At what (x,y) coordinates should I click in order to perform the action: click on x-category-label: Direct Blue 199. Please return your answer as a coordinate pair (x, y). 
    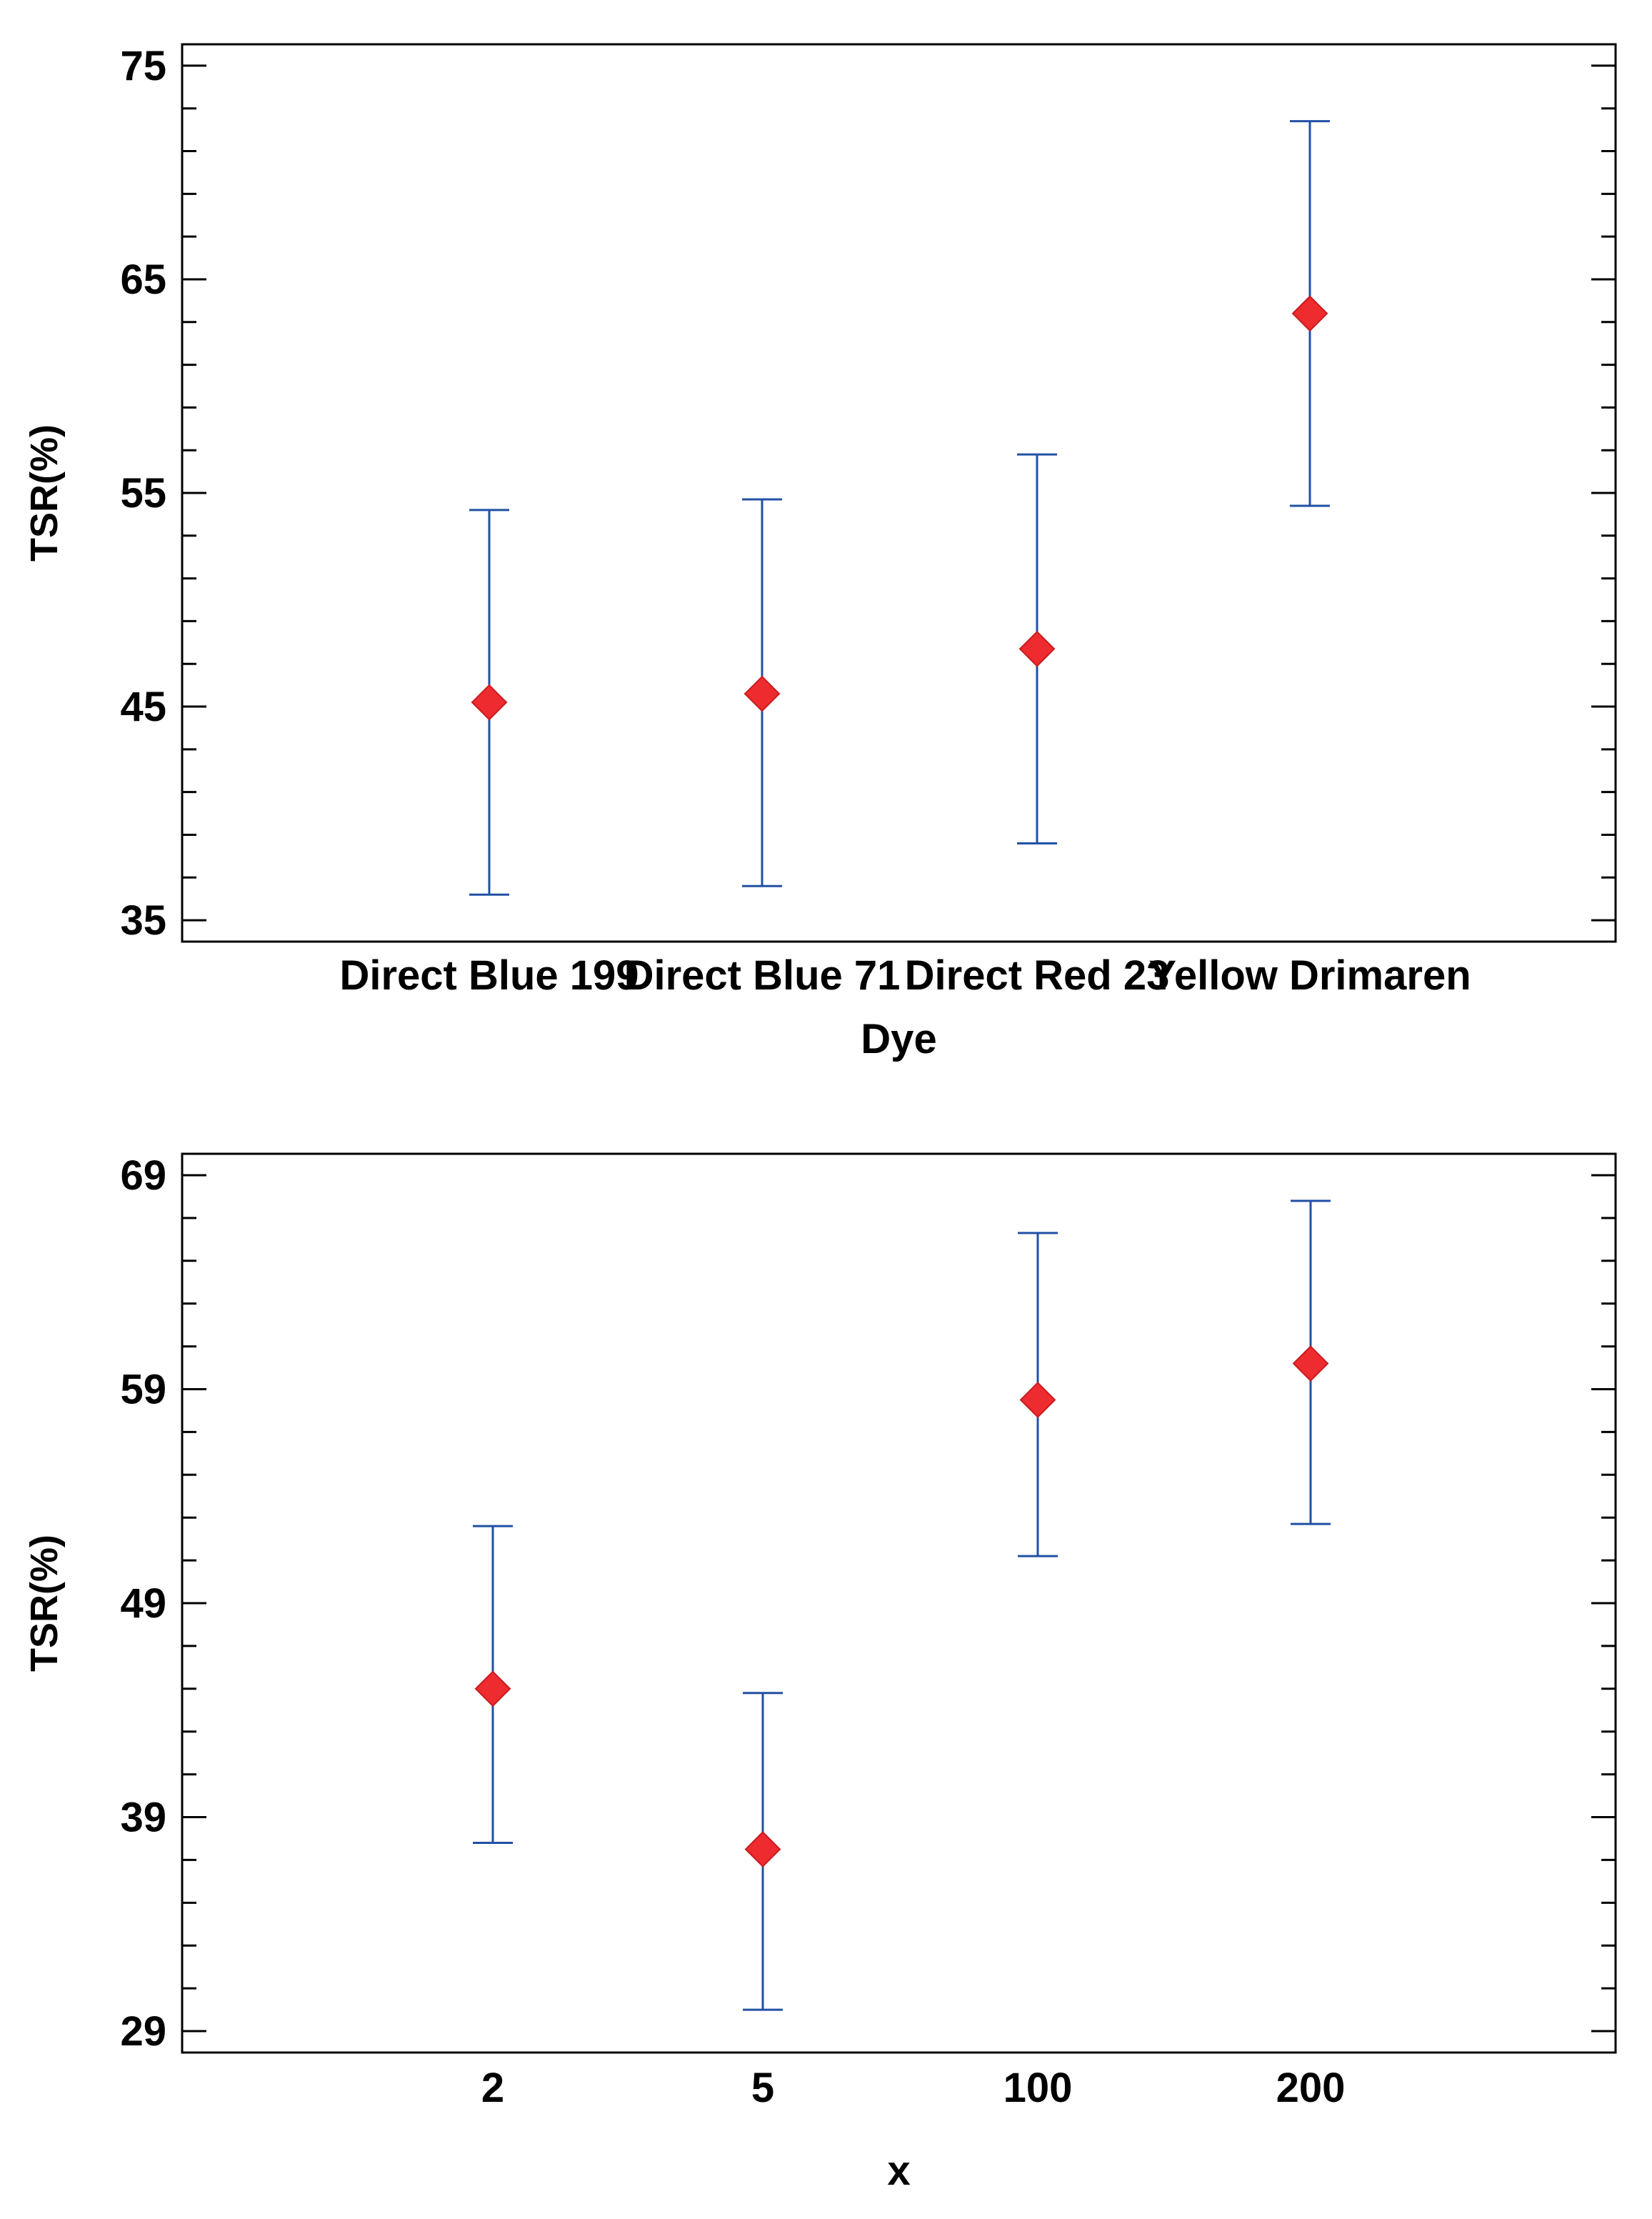
    Looking at the image, I should click on (489, 976).